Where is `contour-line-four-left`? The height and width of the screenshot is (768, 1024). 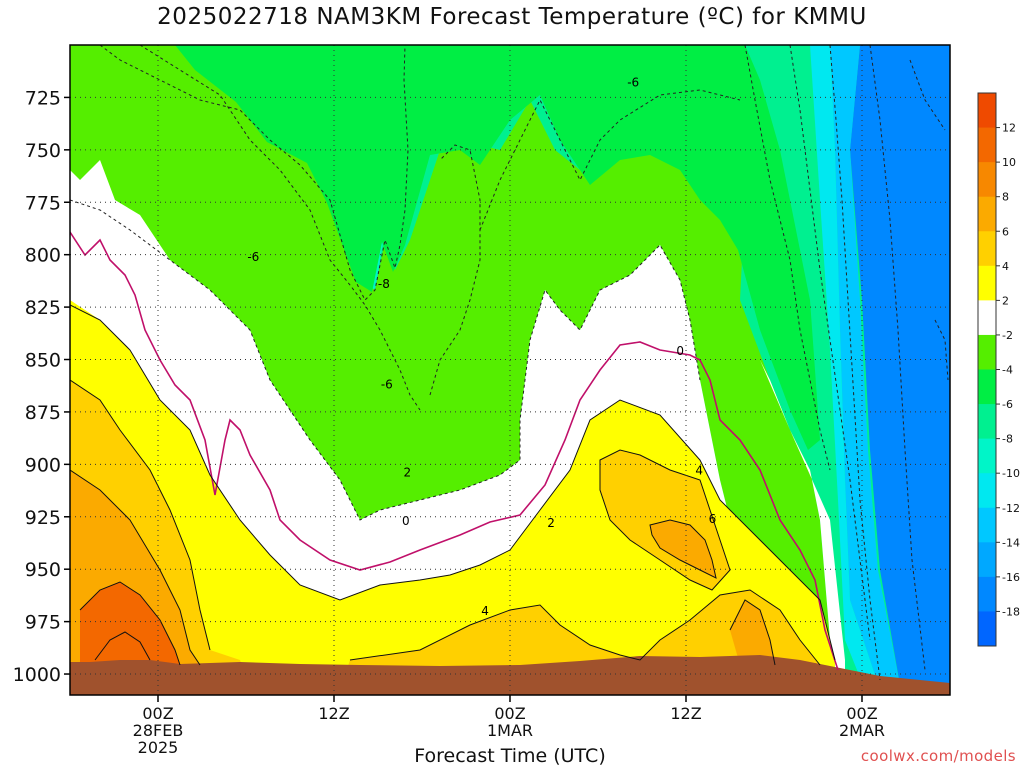
contour-line-four-left is located at coordinates (140, 515).